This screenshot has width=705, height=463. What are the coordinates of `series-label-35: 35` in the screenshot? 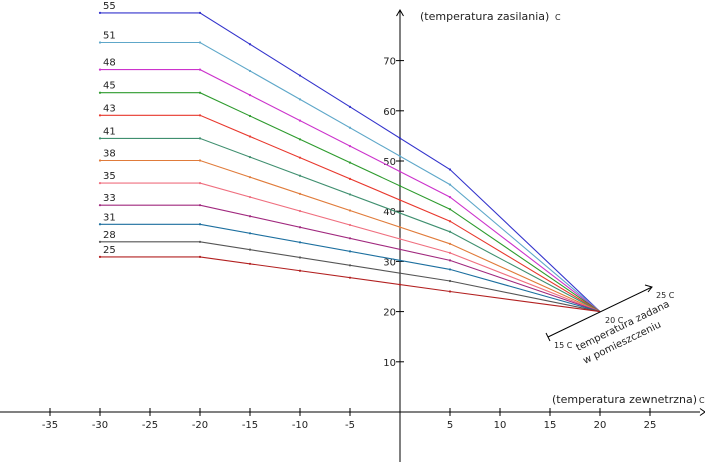 It's located at (109, 176).